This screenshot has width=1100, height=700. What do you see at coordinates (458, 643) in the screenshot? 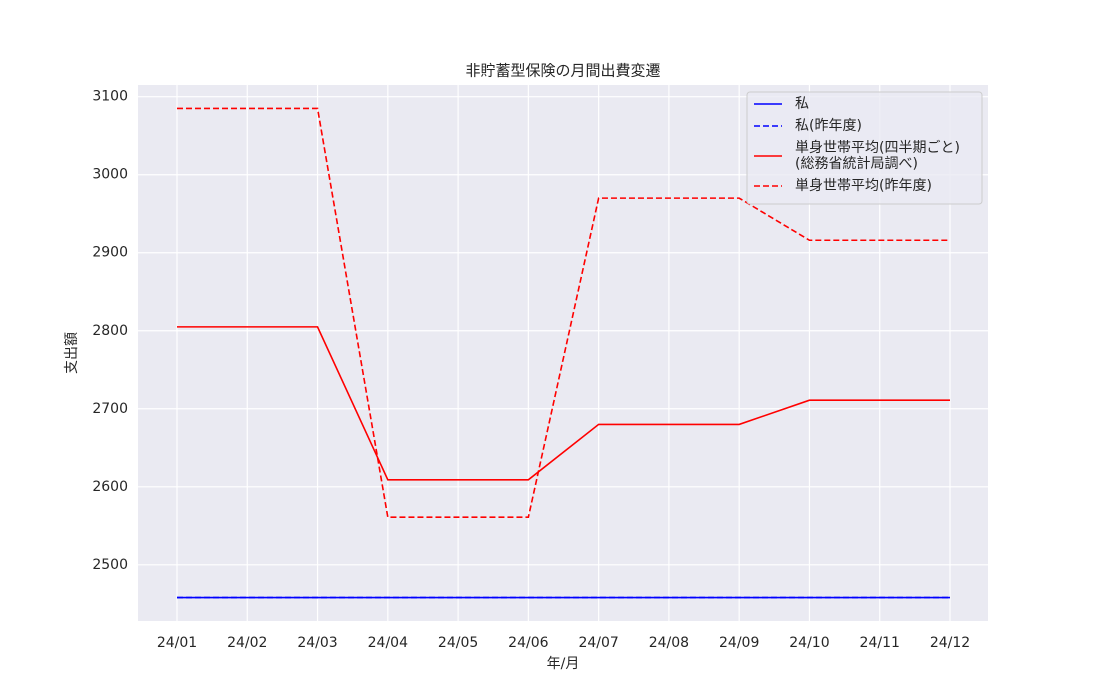
I see `x-tick-label: 24/05` at bounding box center [458, 643].